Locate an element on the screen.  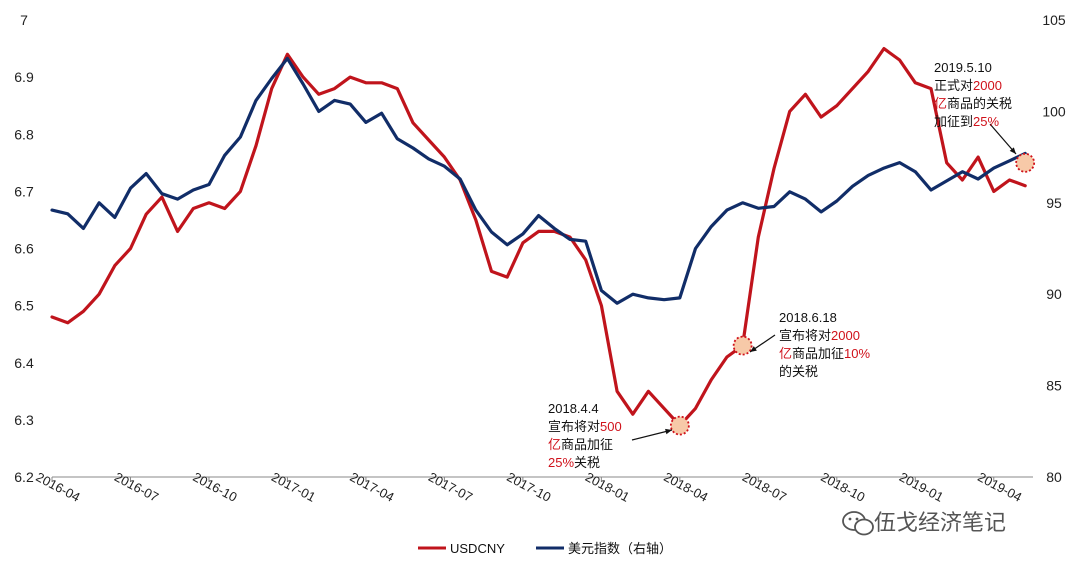
x-tick-label: 2018-01 is located at coordinates (607, 487).